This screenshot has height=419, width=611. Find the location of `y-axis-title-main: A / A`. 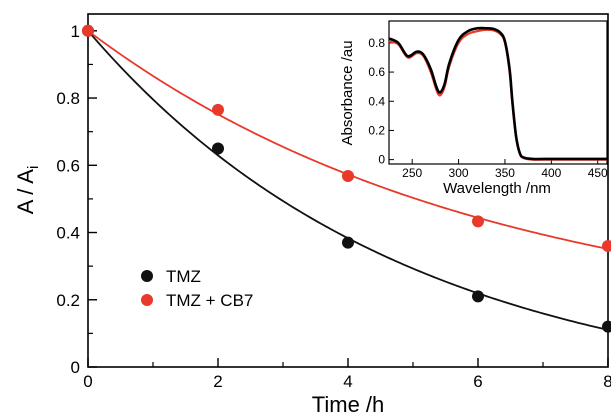

y-axis-title-main: A / A is located at coordinates (25, 192).